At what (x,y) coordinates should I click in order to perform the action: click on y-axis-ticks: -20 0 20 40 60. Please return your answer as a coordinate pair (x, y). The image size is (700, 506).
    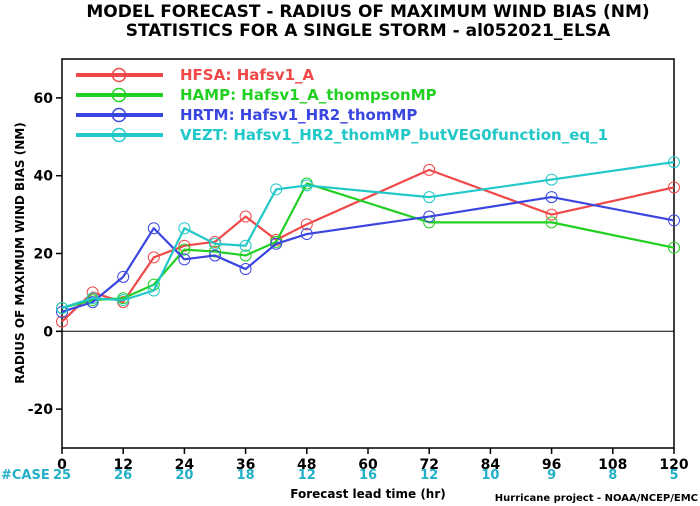
    Looking at the image, I should click on (45, 254).